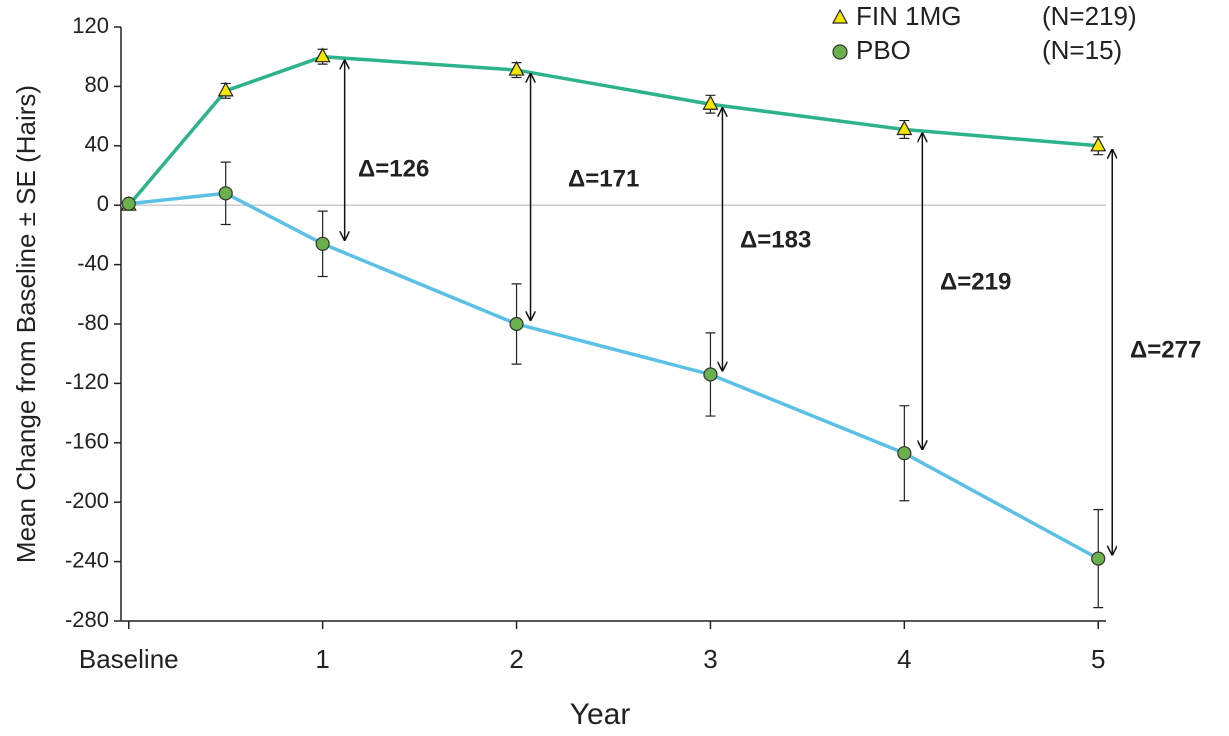  Describe the element at coordinates (1089, 16) in the screenshot. I see `legend-n: (N=219)` at that location.